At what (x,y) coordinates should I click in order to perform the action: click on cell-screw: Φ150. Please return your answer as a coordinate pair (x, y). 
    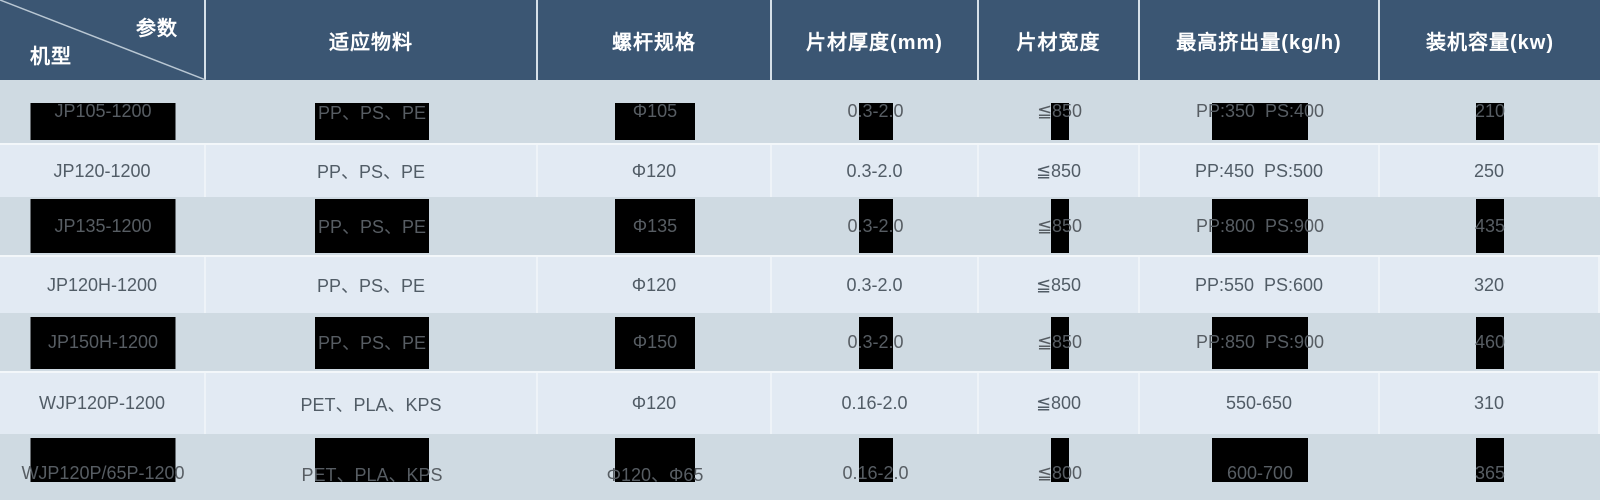
    Looking at the image, I should click on (655, 342).